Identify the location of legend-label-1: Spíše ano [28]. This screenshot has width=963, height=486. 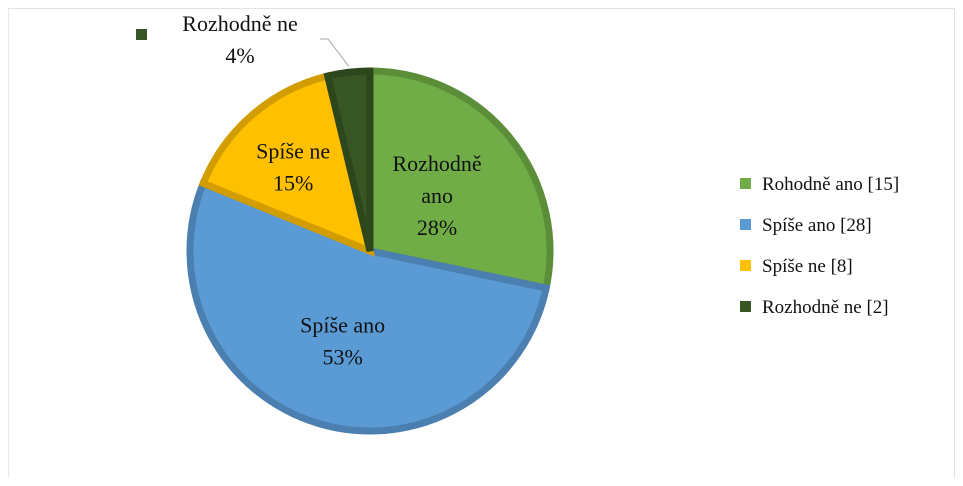
(817, 225).